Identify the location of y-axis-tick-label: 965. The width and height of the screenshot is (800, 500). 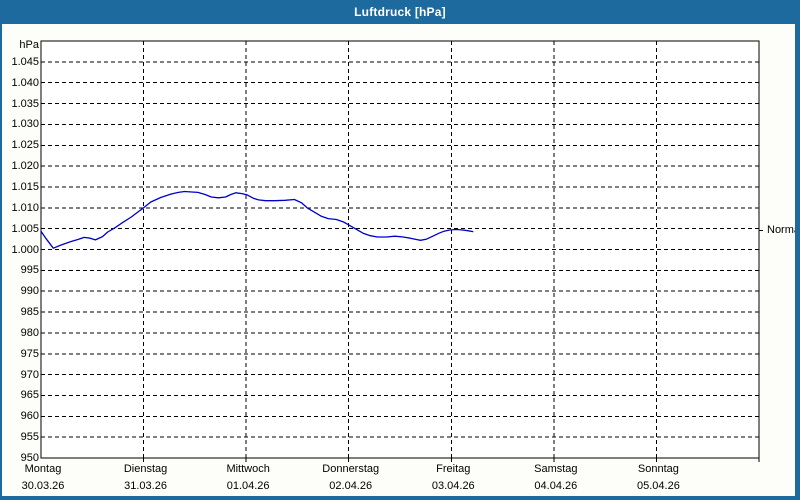
(29, 395).